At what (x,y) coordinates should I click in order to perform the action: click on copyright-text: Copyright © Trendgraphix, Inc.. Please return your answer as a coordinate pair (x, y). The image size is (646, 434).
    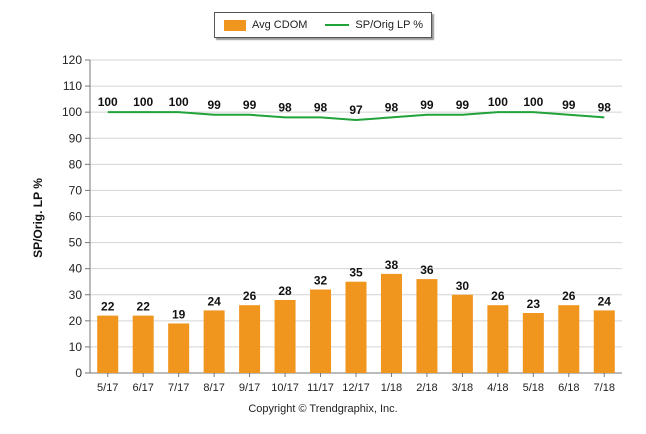
    Looking at the image, I should click on (323, 409).